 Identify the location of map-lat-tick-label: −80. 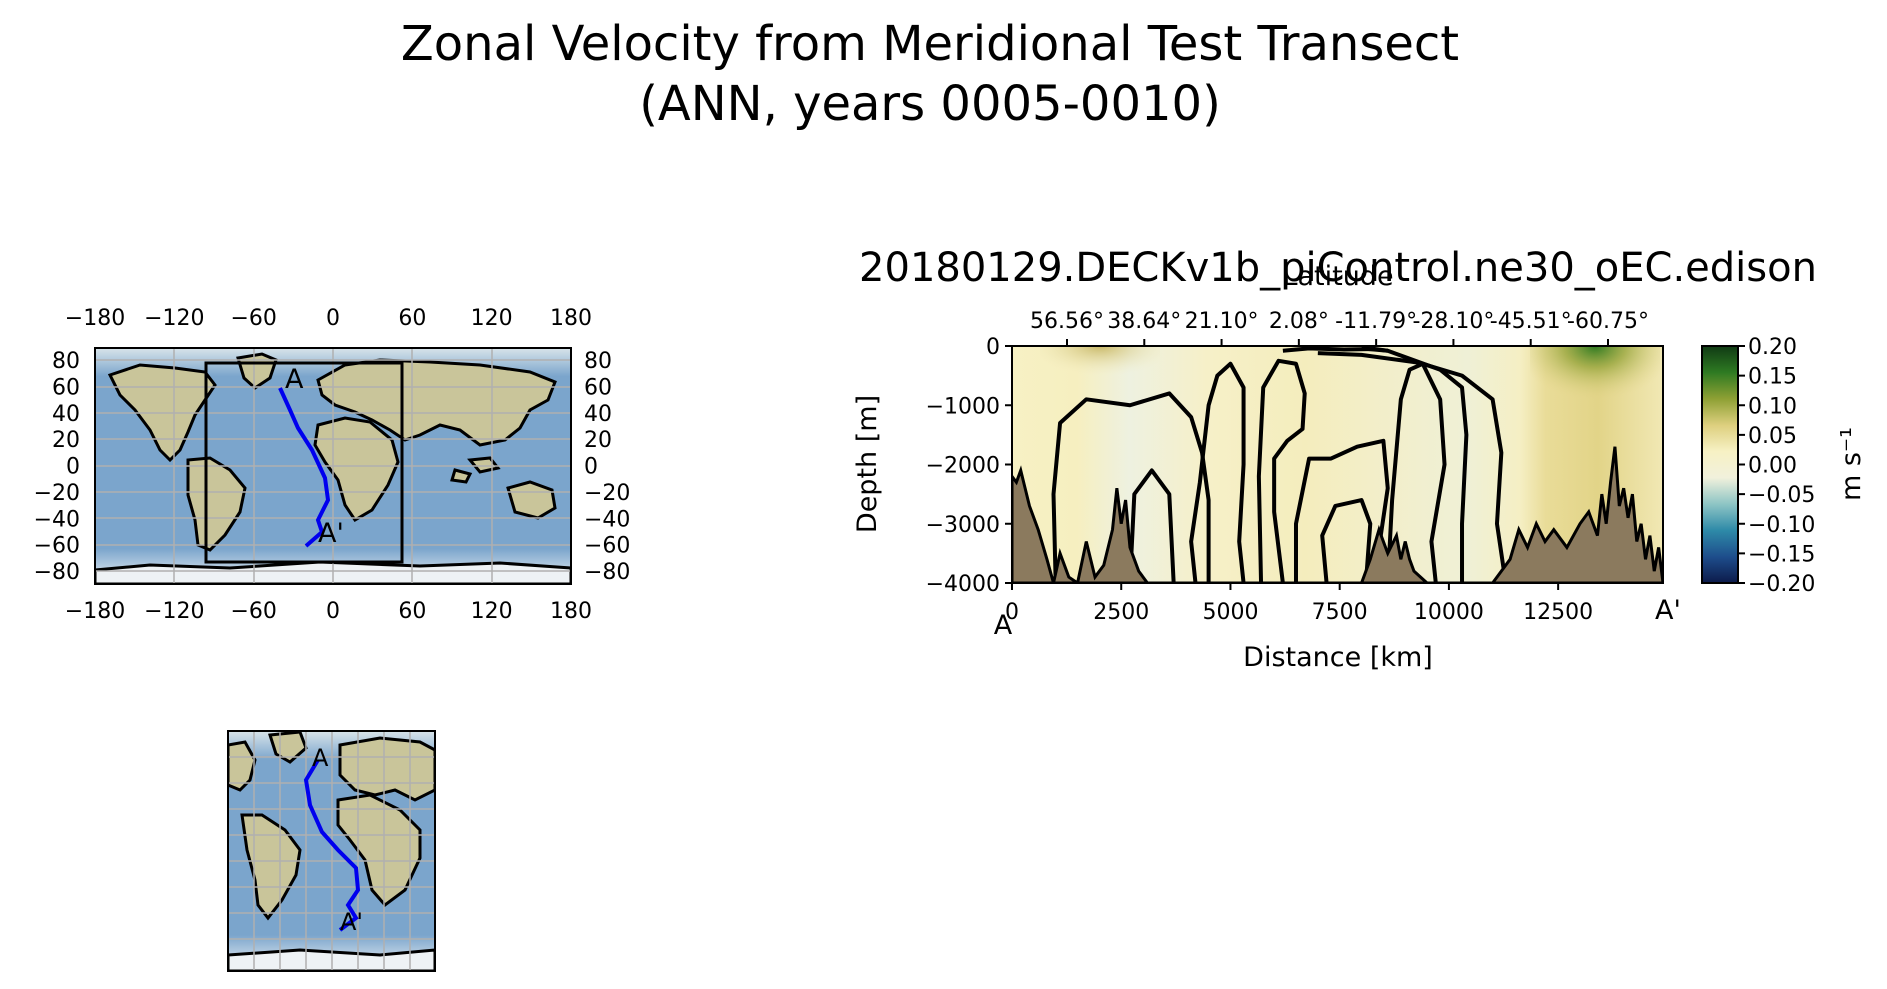
(607, 572).